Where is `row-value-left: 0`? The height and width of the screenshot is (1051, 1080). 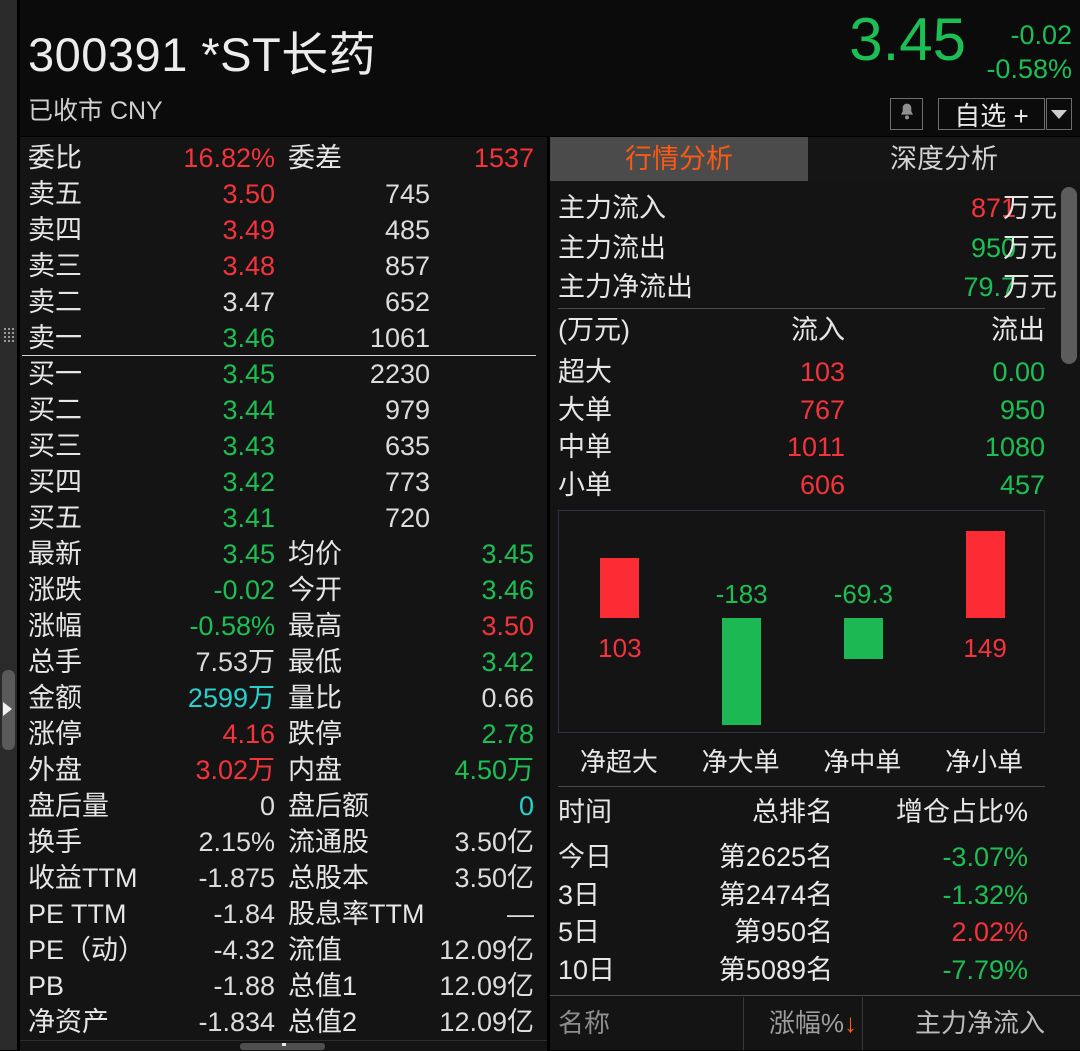 row-value-left: 0 is located at coordinates (267, 806).